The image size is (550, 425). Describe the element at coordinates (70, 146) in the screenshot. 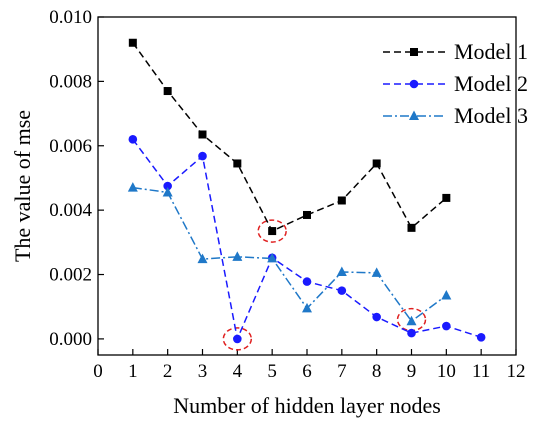

I see `y-tick-label: 0.006` at that location.